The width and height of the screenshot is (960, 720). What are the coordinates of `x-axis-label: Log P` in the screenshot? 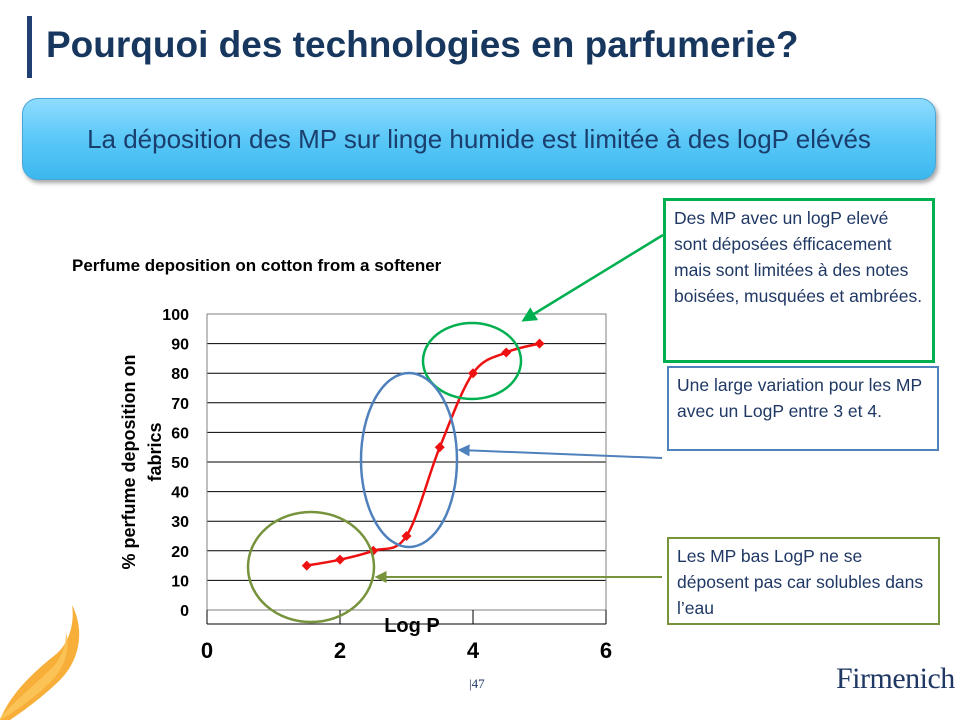 It's located at (412, 626).